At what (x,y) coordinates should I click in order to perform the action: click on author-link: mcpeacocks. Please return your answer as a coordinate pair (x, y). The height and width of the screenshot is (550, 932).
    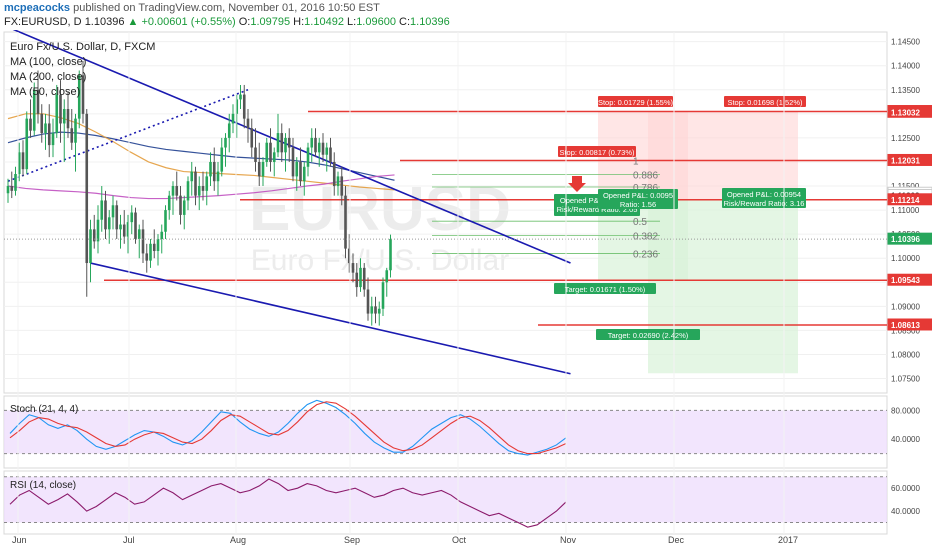
    Looking at the image, I should click on (37, 8).